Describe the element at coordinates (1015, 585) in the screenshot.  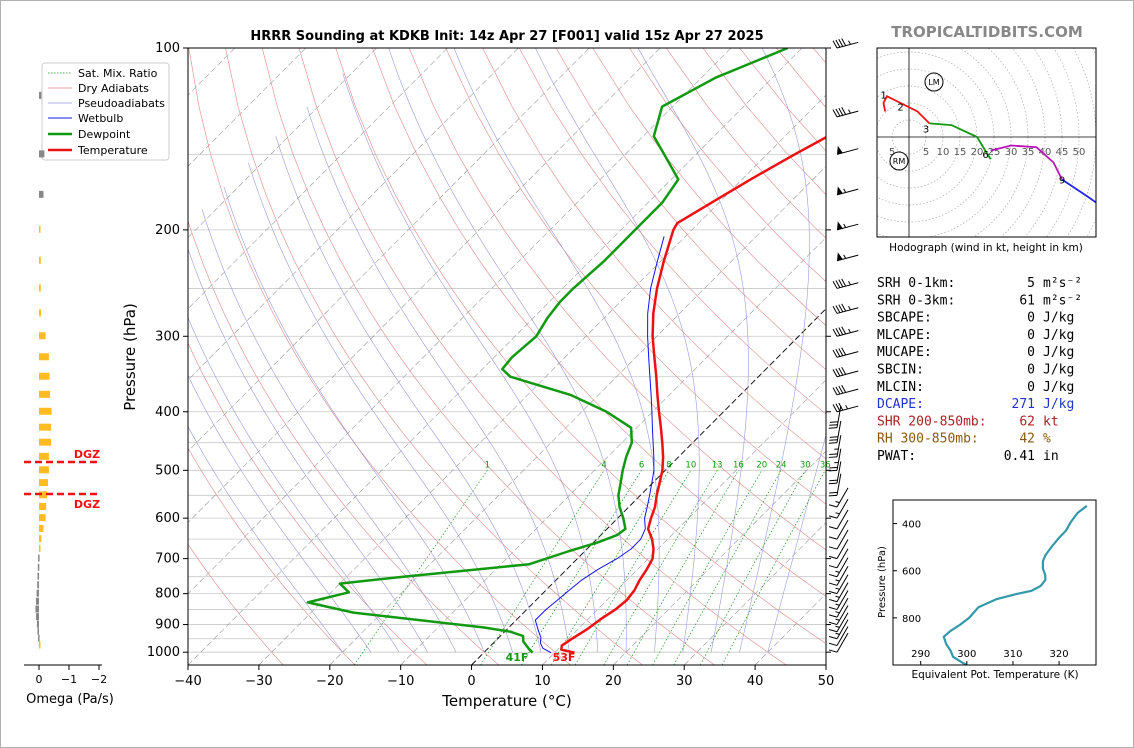
I see `theta-e-line` at that location.